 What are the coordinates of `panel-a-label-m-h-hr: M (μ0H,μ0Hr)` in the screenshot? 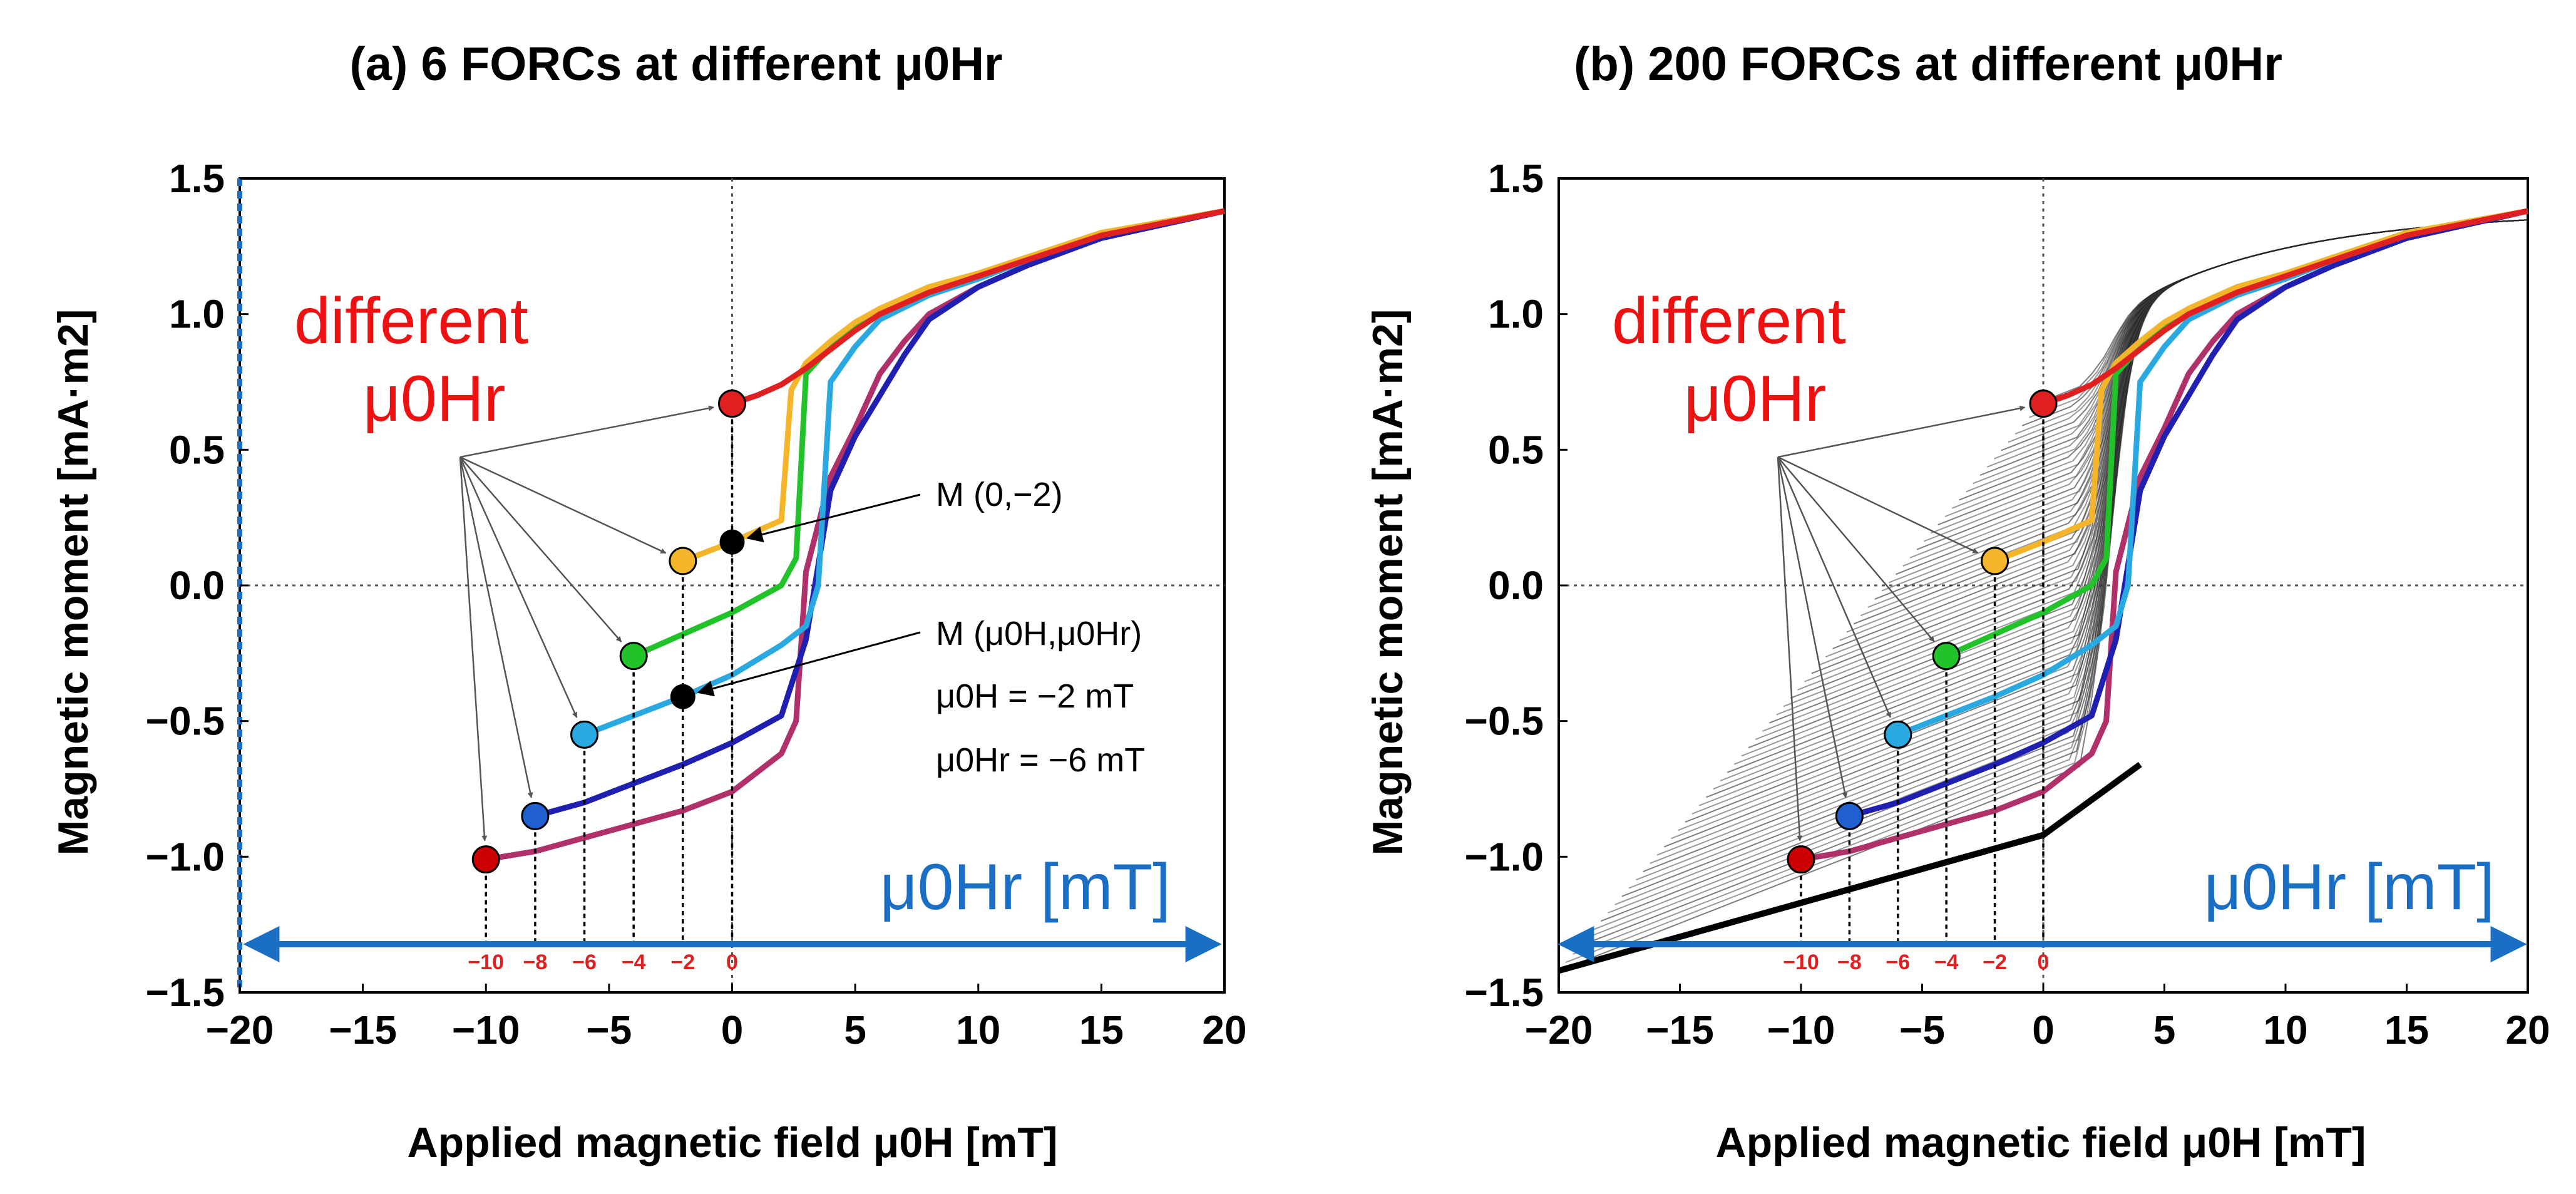 It's located at (1039, 633).